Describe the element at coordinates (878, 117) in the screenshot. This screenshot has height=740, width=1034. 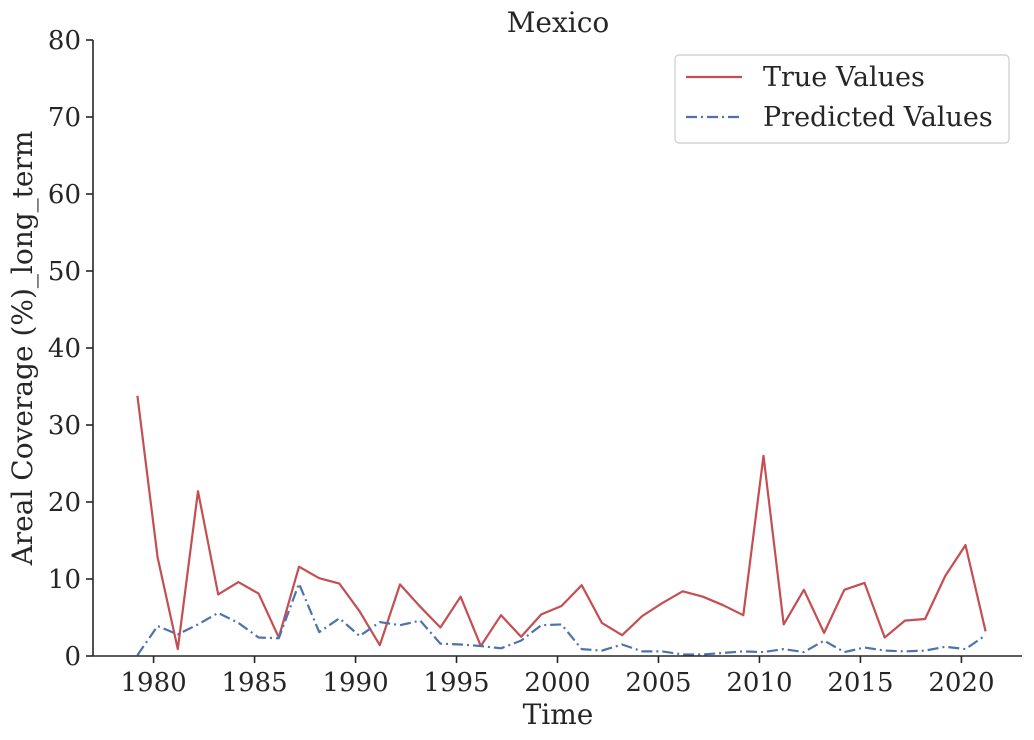
I see `legend-label-predicted-values: Predicted Values` at that location.